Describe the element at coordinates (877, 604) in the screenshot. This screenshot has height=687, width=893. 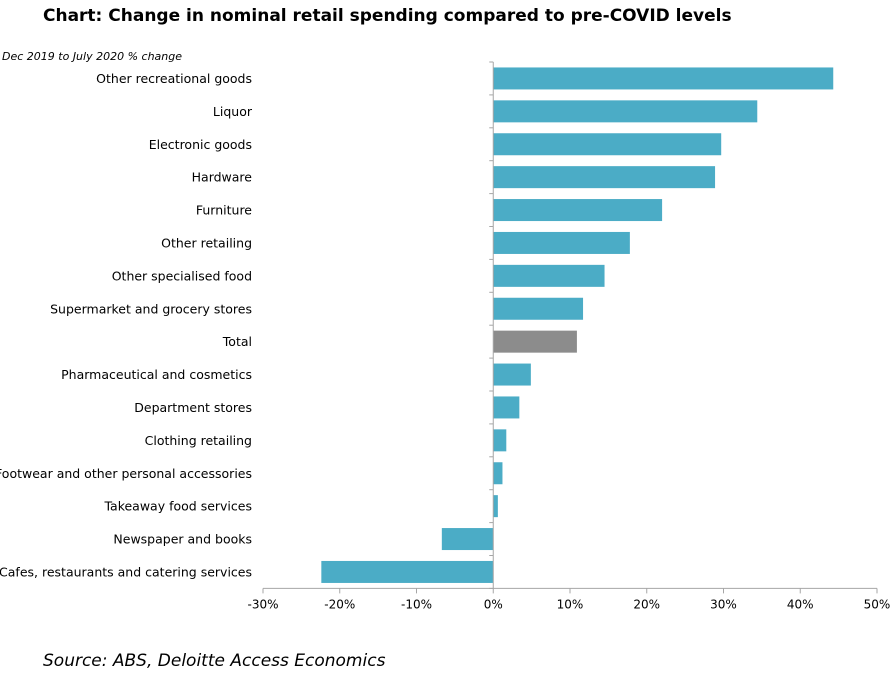
I see `x-tick-label: 50%` at that location.